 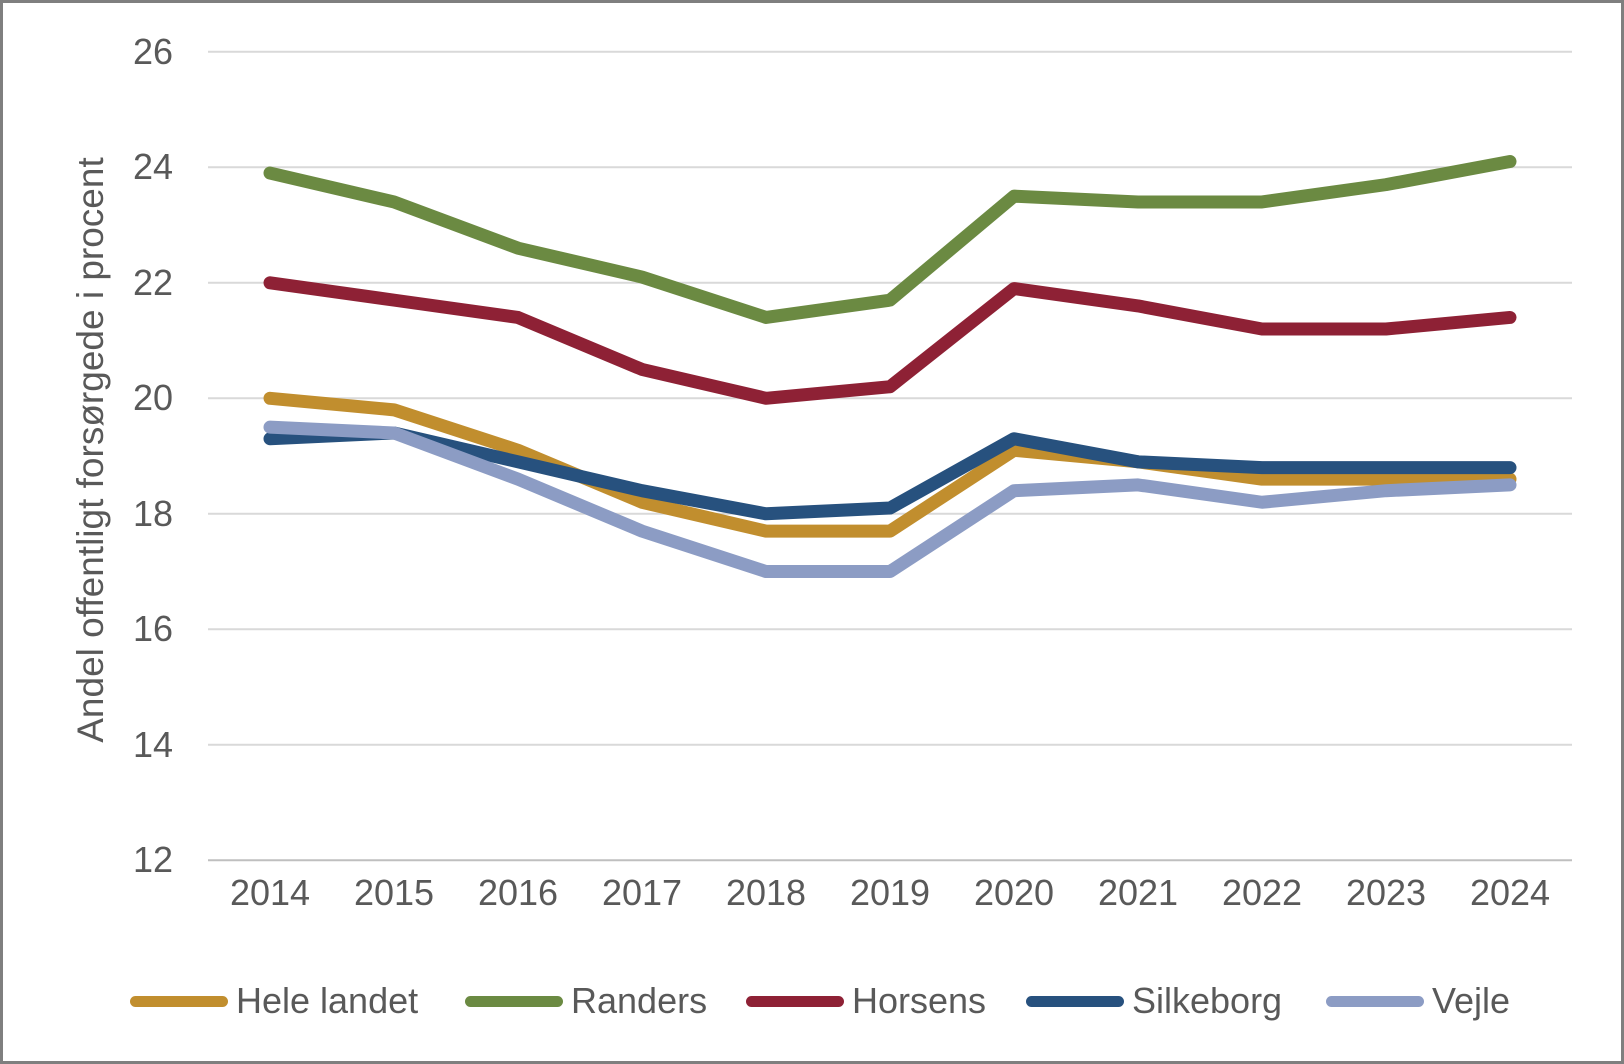 I want to click on legend-swatch-vejle, so click(x=1375, y=1001).